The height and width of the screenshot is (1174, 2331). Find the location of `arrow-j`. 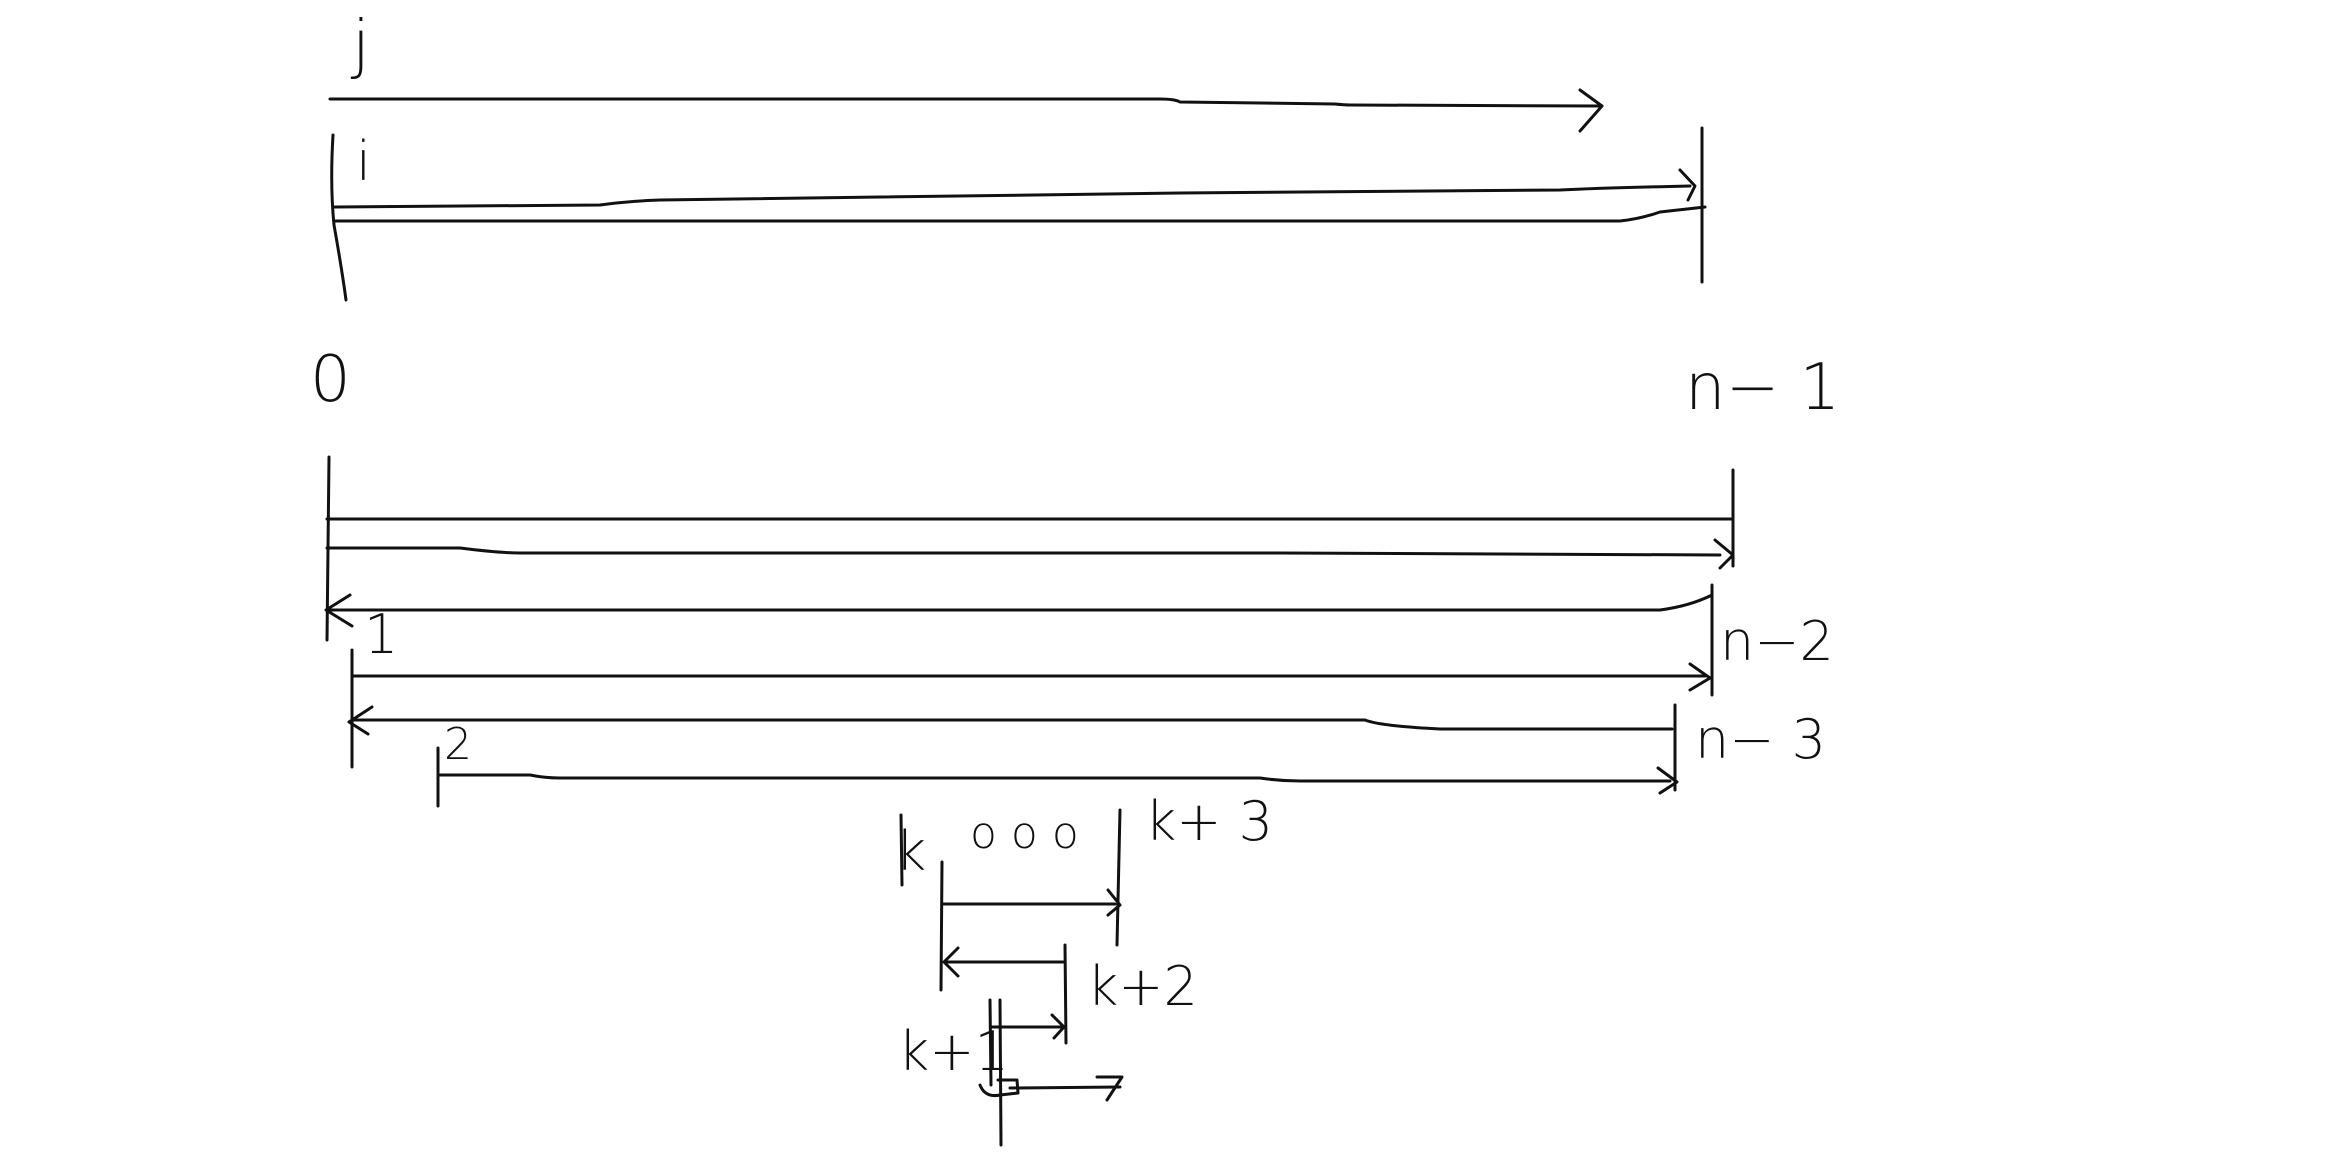

arrow-j is located at coordinates (966, 102).